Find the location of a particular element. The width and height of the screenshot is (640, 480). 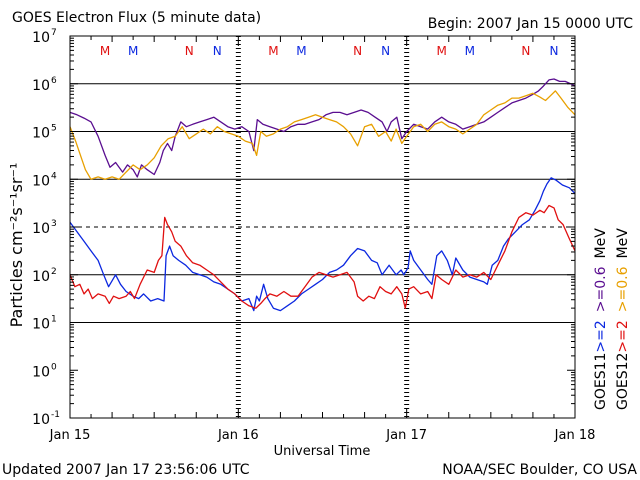

legend-satellite: GOES11 is located at coordinates (601, 381).